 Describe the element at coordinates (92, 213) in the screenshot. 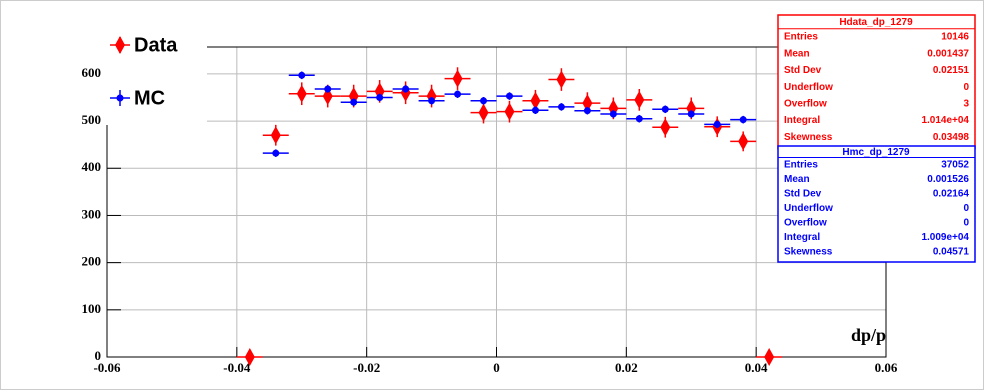

I see `y-tick-label: 300` at that location.